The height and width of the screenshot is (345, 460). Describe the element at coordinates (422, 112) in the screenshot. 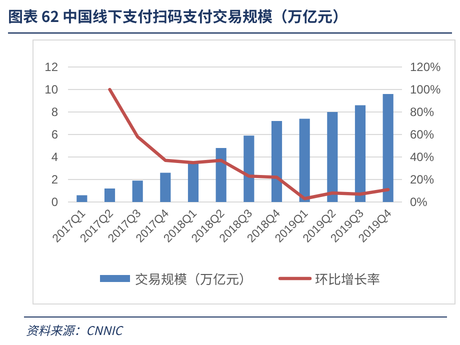

I see `y2-tick-label: 80%` at that location.